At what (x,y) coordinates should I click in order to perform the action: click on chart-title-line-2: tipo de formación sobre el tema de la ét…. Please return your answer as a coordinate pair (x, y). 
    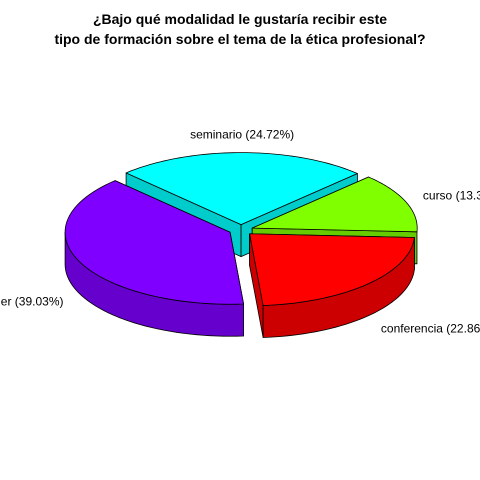
    Looking at the image, I should click on (239, 39).